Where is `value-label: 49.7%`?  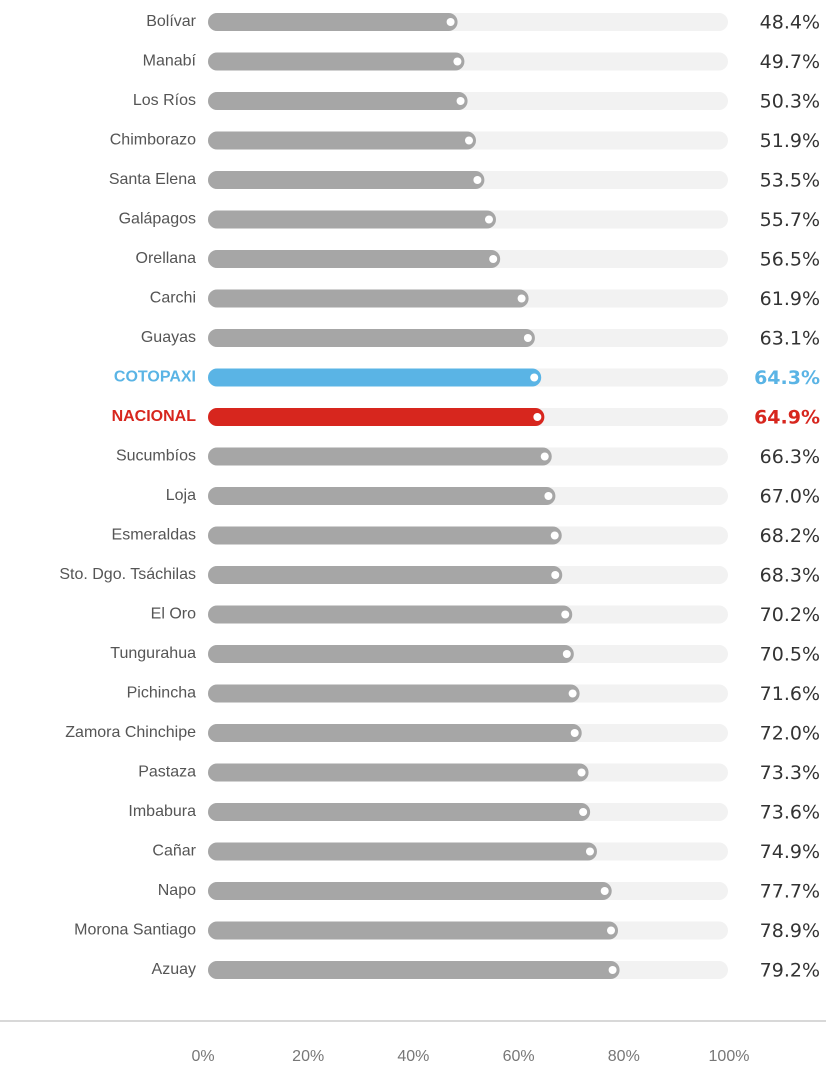 value-label: 49.7% is located at coordinates (790, 62).